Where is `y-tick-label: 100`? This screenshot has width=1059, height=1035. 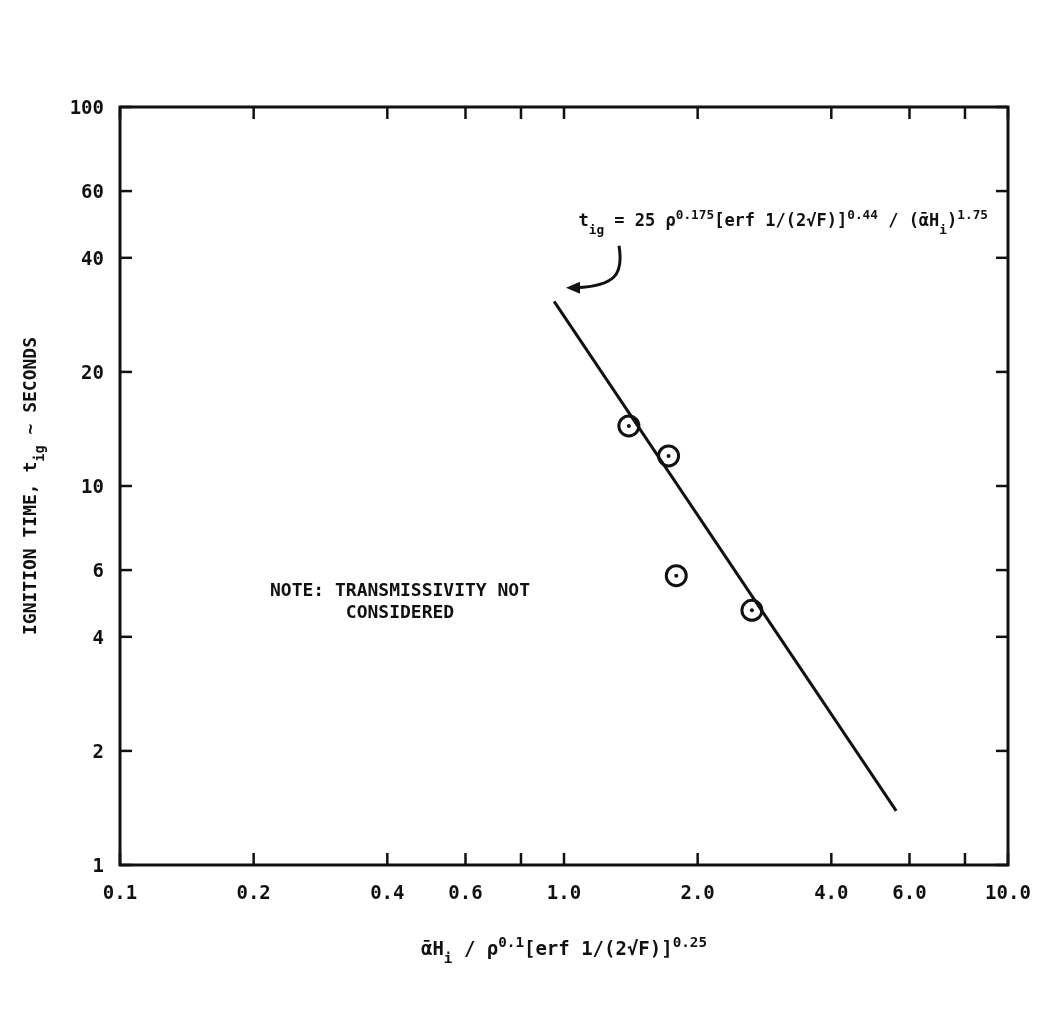
y-tick-label: 100 is located at coordinates (86, 107).